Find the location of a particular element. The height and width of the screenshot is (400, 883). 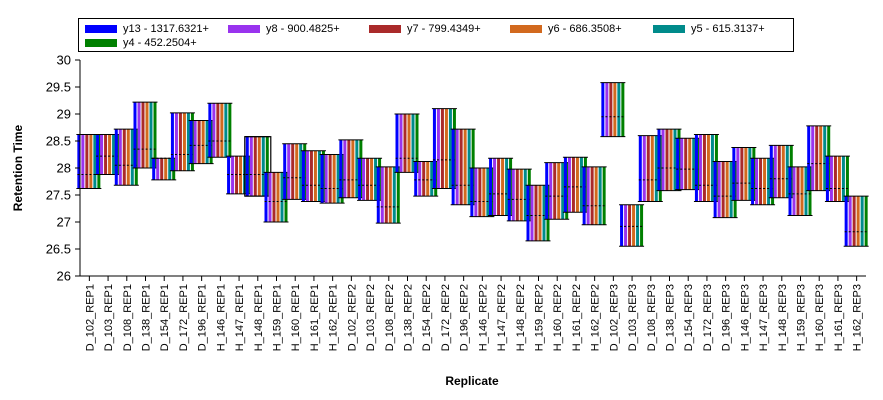

legend-swatch-y5 is located at coordinates (669, 29).